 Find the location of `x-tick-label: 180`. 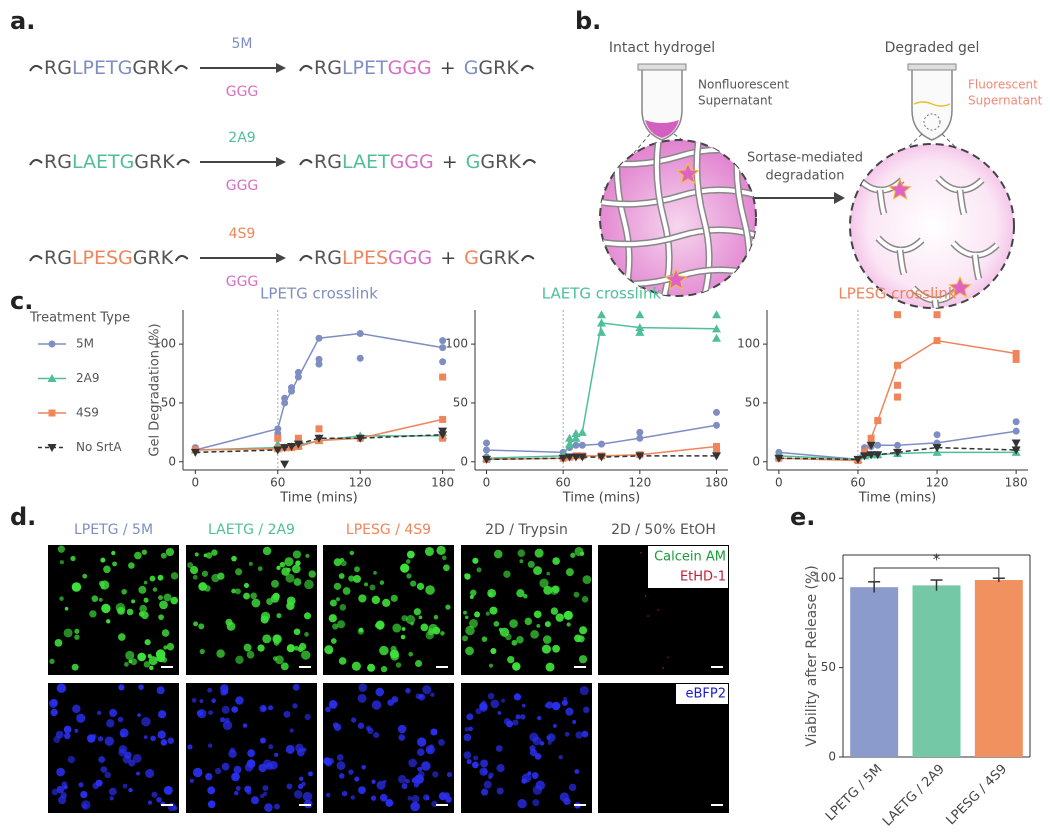

x-tick-label: 180 is located at coordinates (716, 483).